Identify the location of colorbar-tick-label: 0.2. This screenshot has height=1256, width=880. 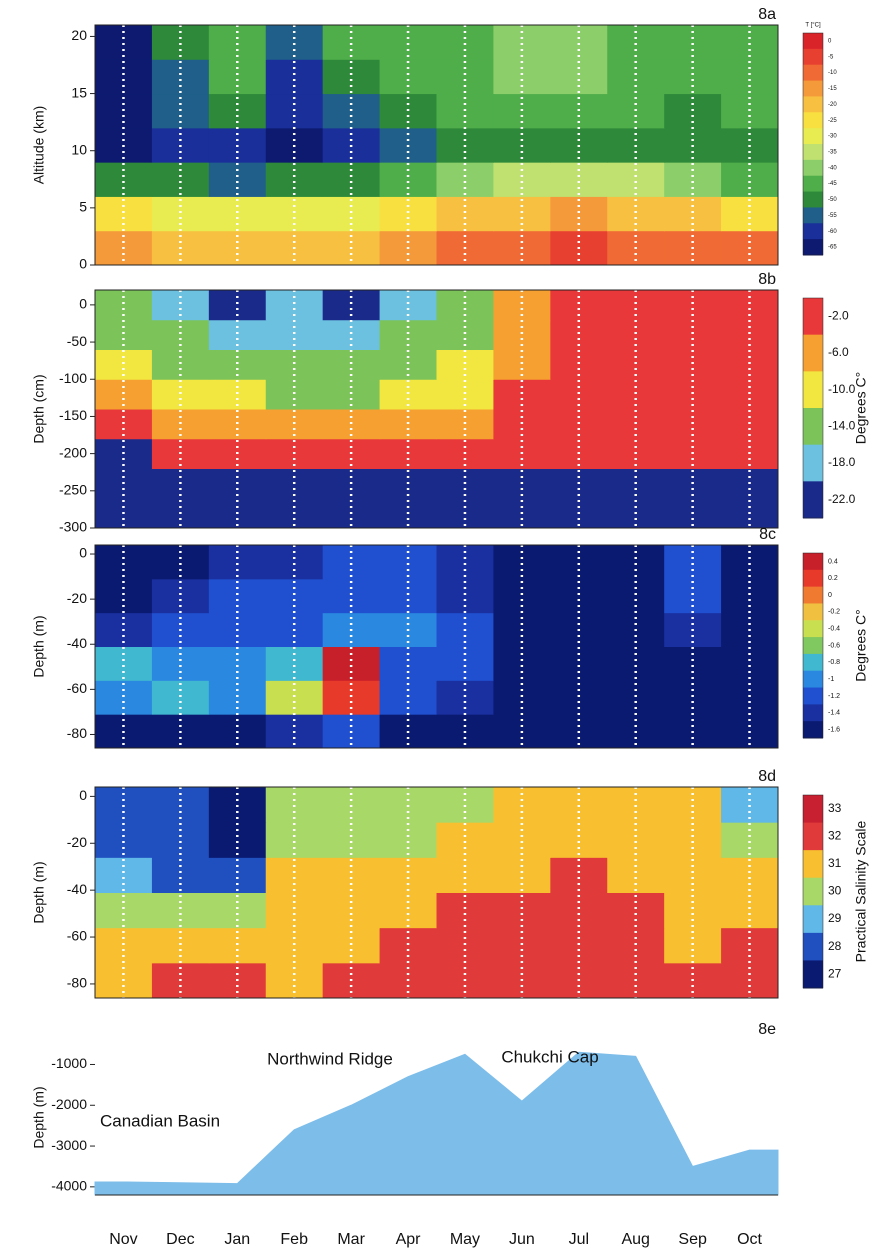
(833, 578).